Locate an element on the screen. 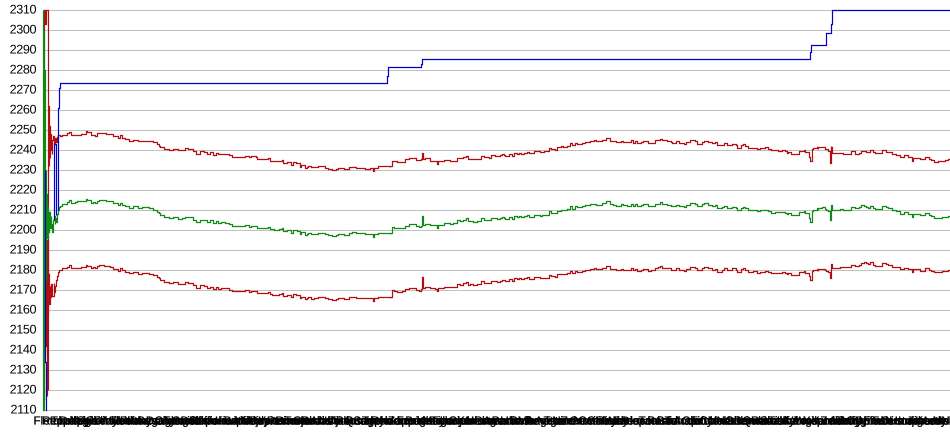  svg-text: 2290 is located at coordinates (23, 50).